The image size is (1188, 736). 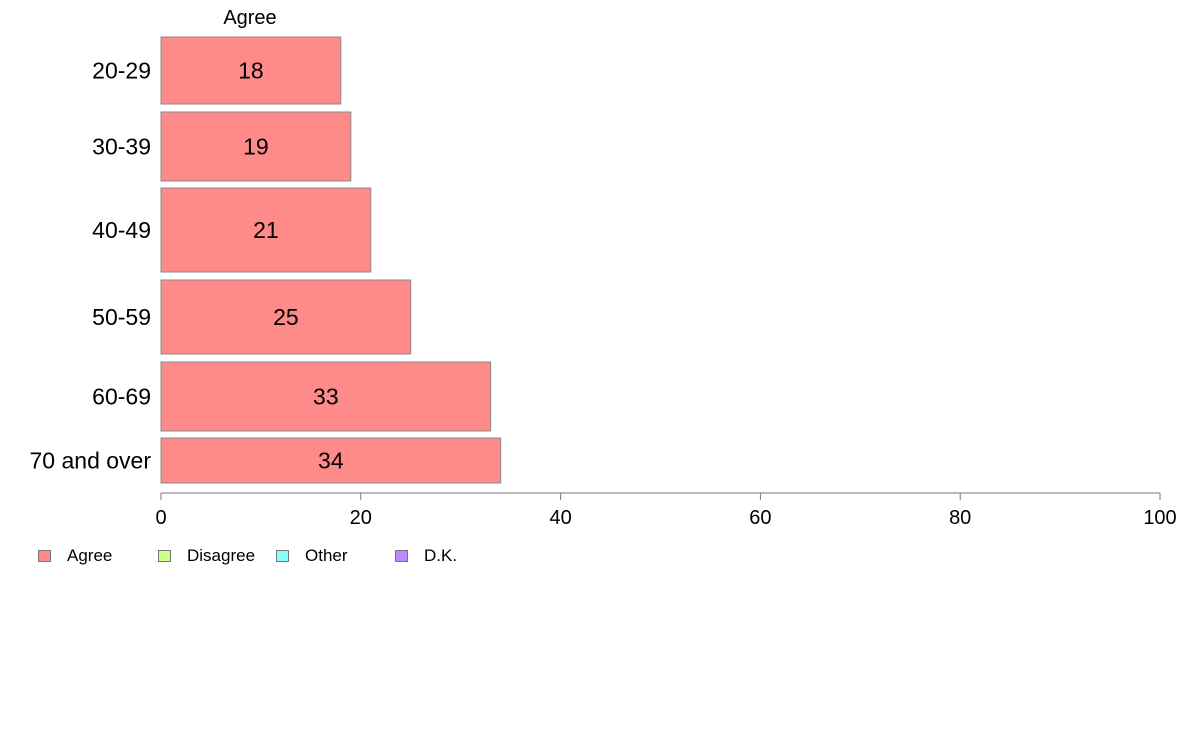 I want to click on legend-item-agree: Agree, so click(x=75, y=556).